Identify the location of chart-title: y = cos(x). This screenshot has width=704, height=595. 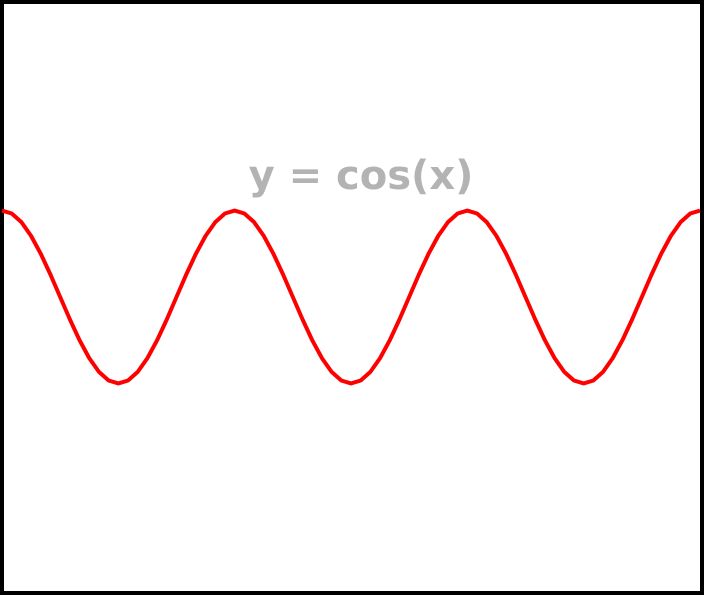
(361, 176).